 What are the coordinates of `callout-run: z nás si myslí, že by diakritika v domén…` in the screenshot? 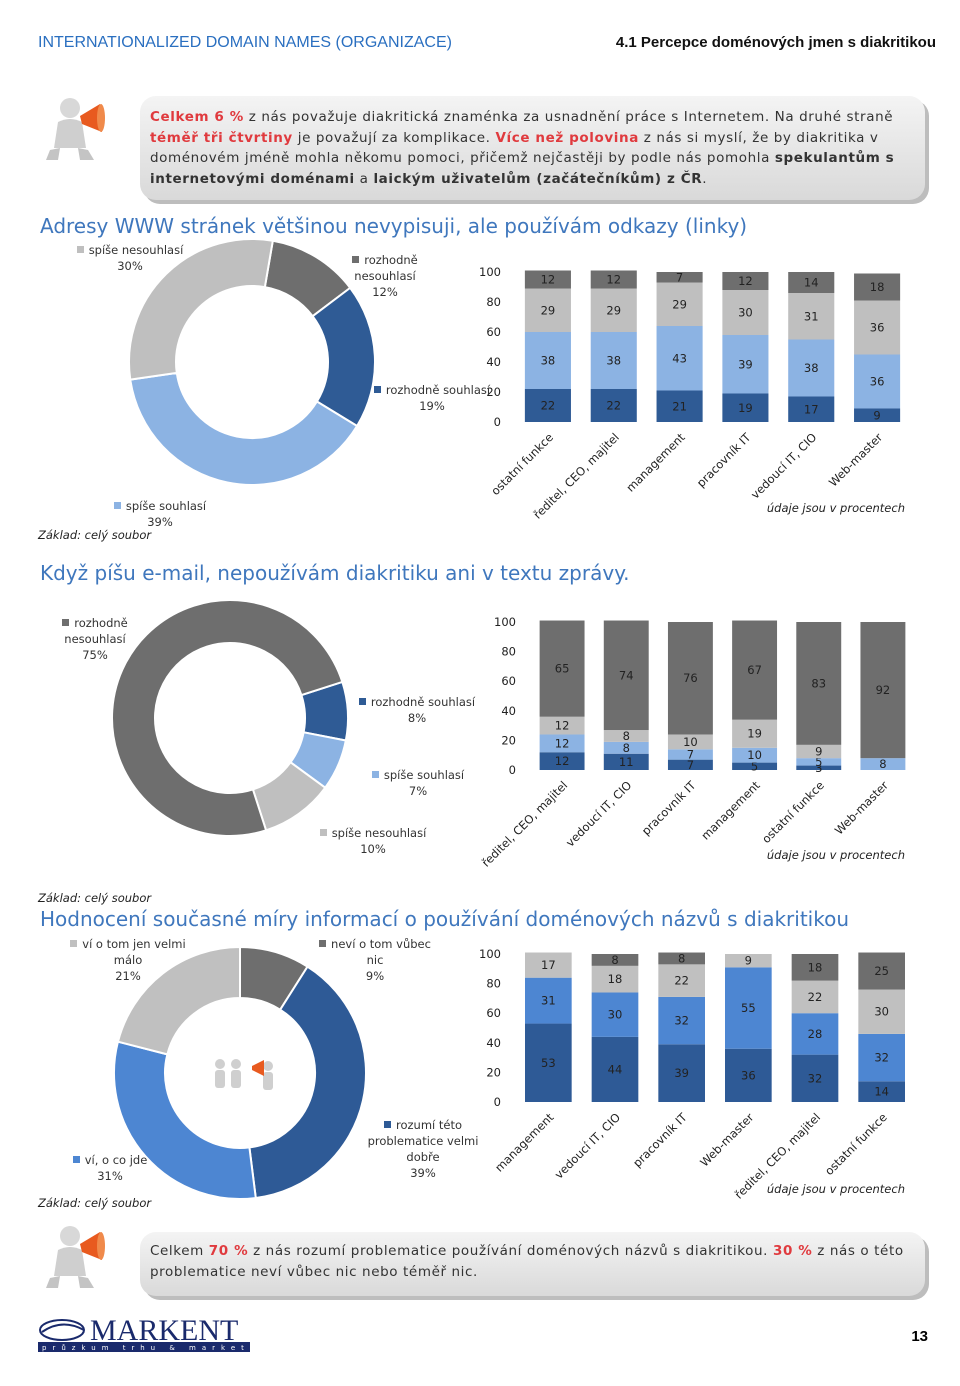 It's located at (514, 148).